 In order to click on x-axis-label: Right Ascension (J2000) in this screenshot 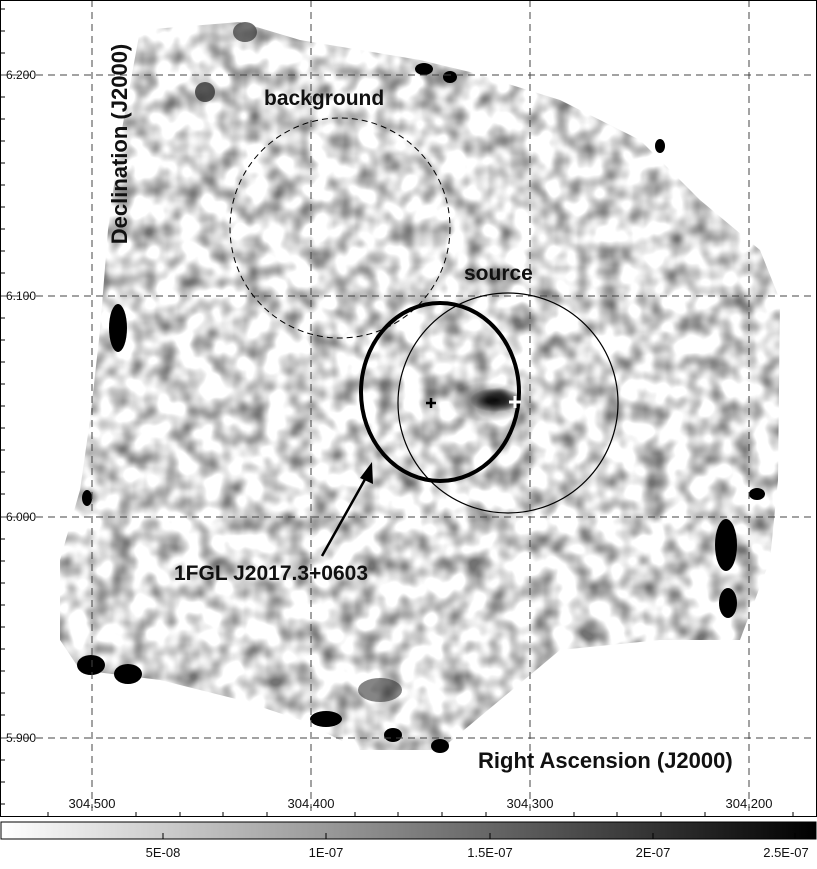, I will do `click(605, 760)`.